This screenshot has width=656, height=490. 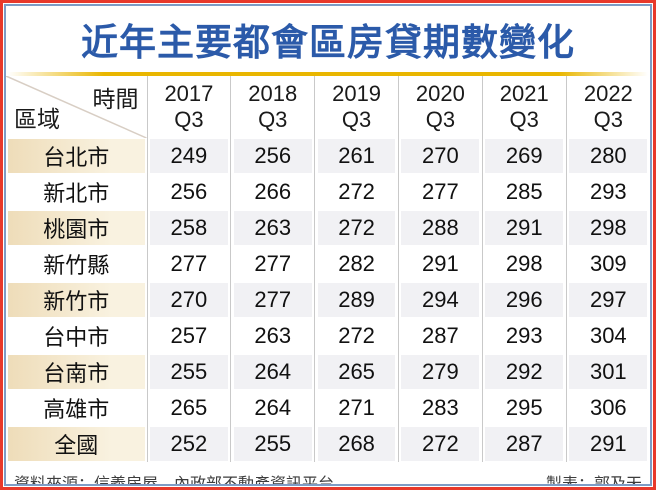 I want to click on corner-label-time: 時間, so click(x=115, y=99).